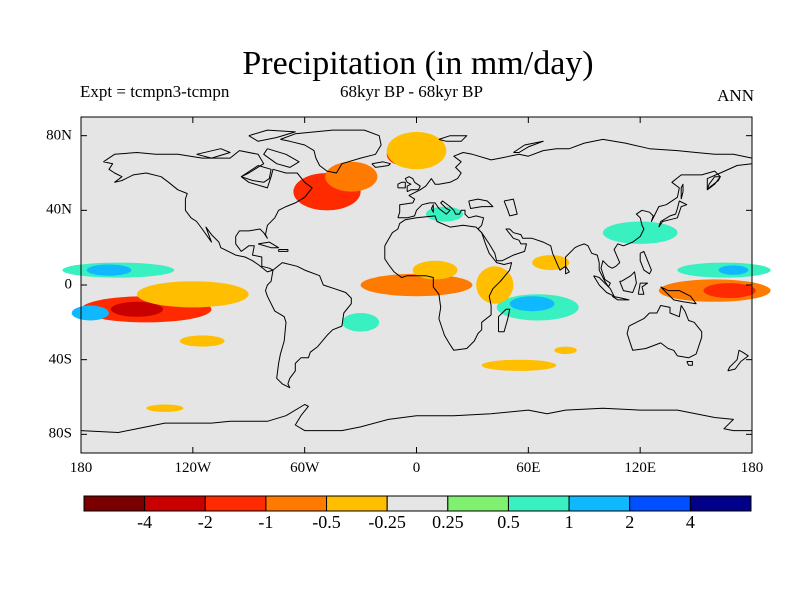 The image size is (800, 600). Describe the element at coordinates (326, 522) in the screenshot. I see `colorbar-label: -0.5` at that location.